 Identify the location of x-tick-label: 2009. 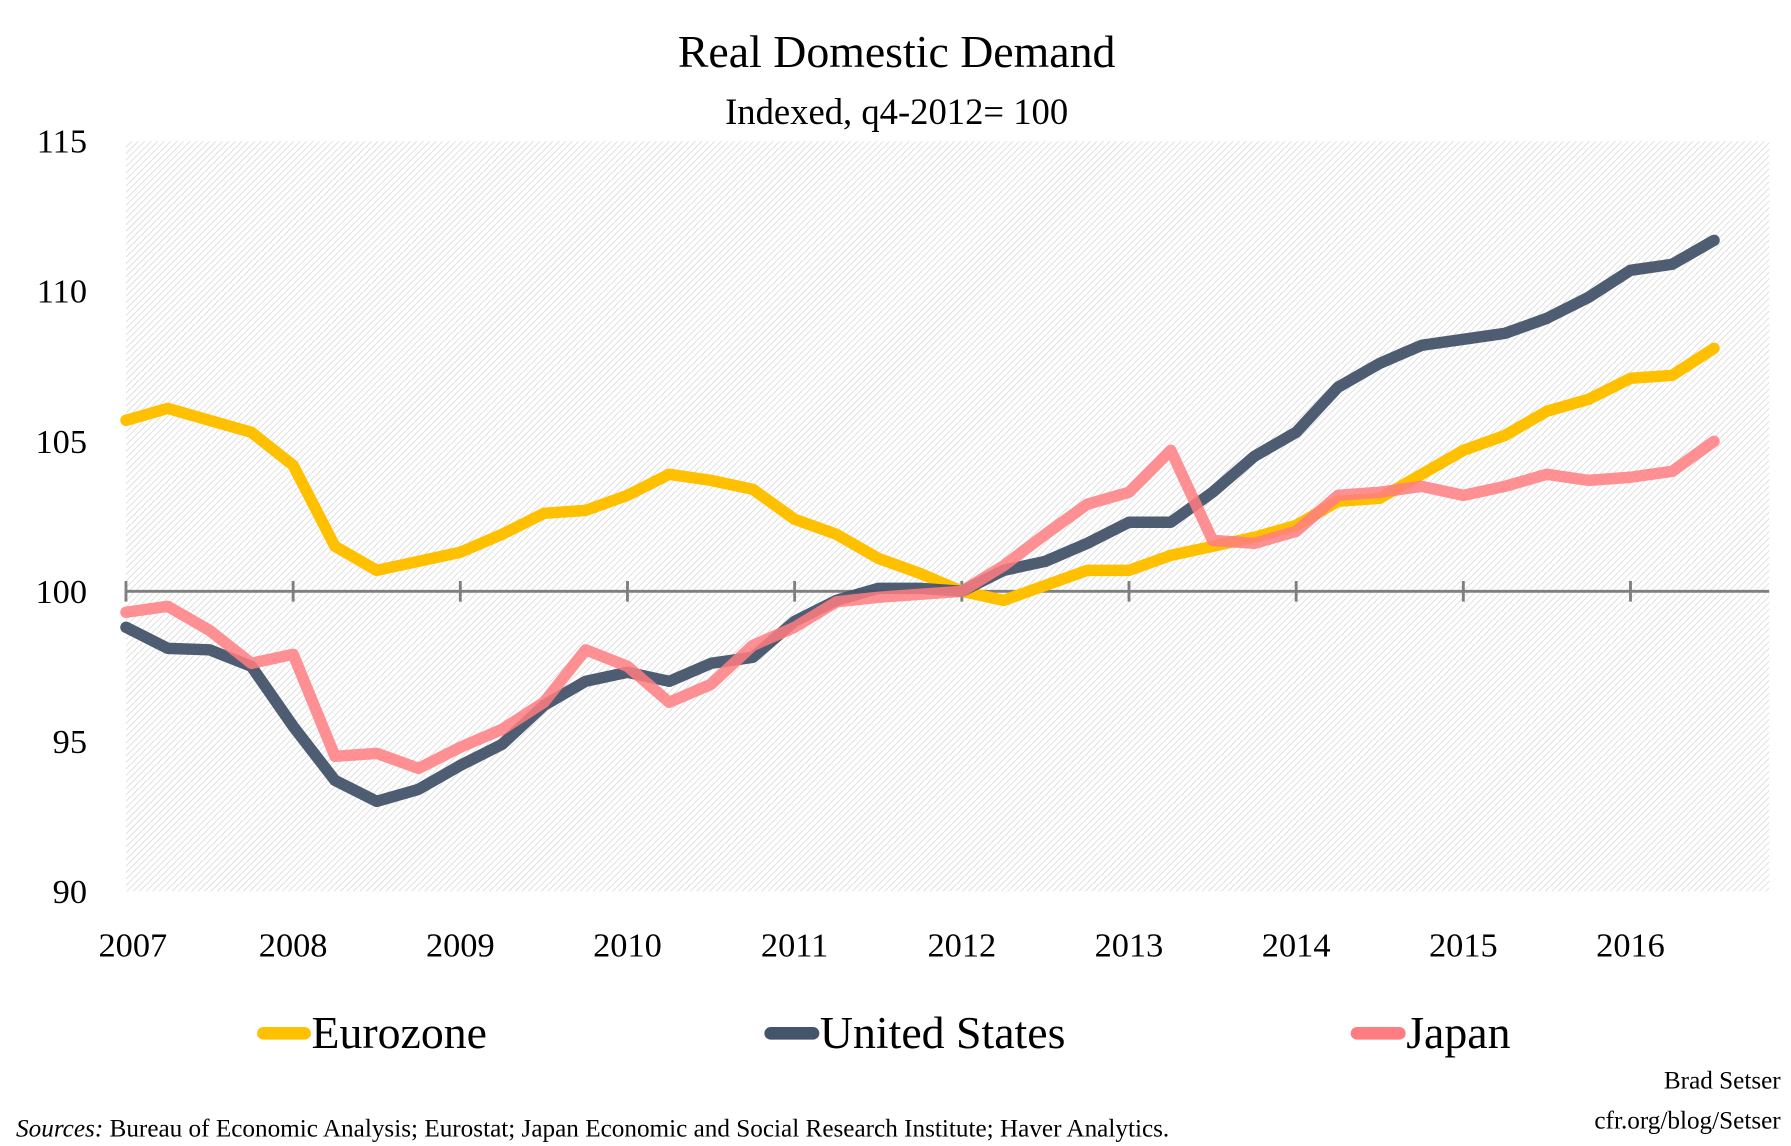
(460, 946).